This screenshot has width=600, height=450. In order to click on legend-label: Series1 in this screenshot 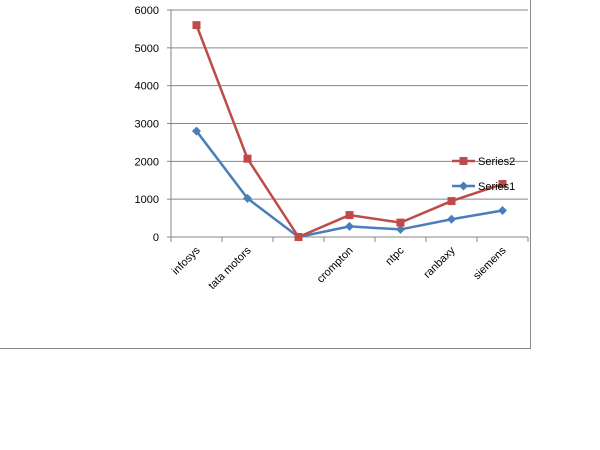, I will do `click(496, 187)`.